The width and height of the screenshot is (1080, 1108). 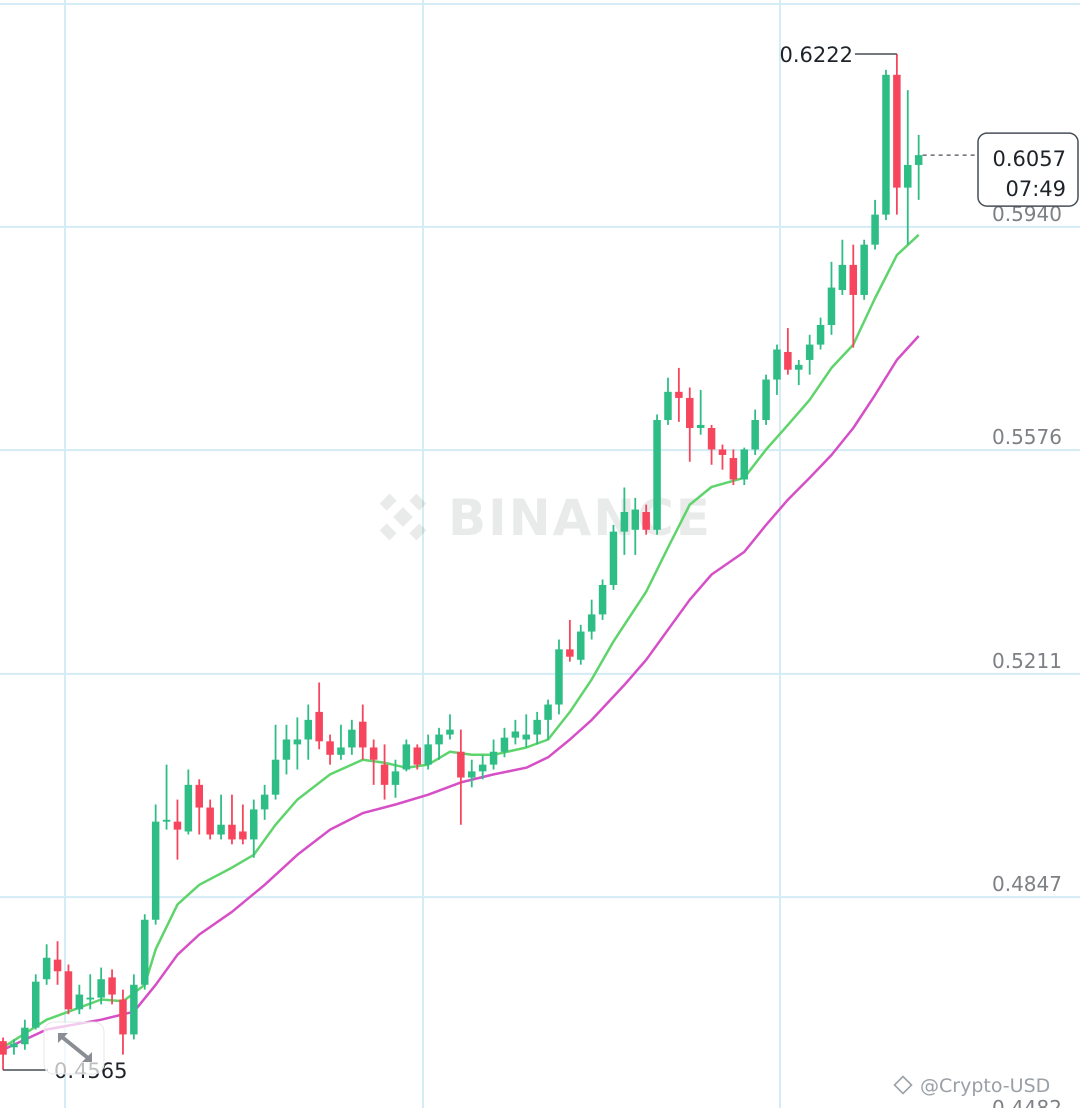 I want to click on countdown: 07:49, so click(x=1035, y=189).